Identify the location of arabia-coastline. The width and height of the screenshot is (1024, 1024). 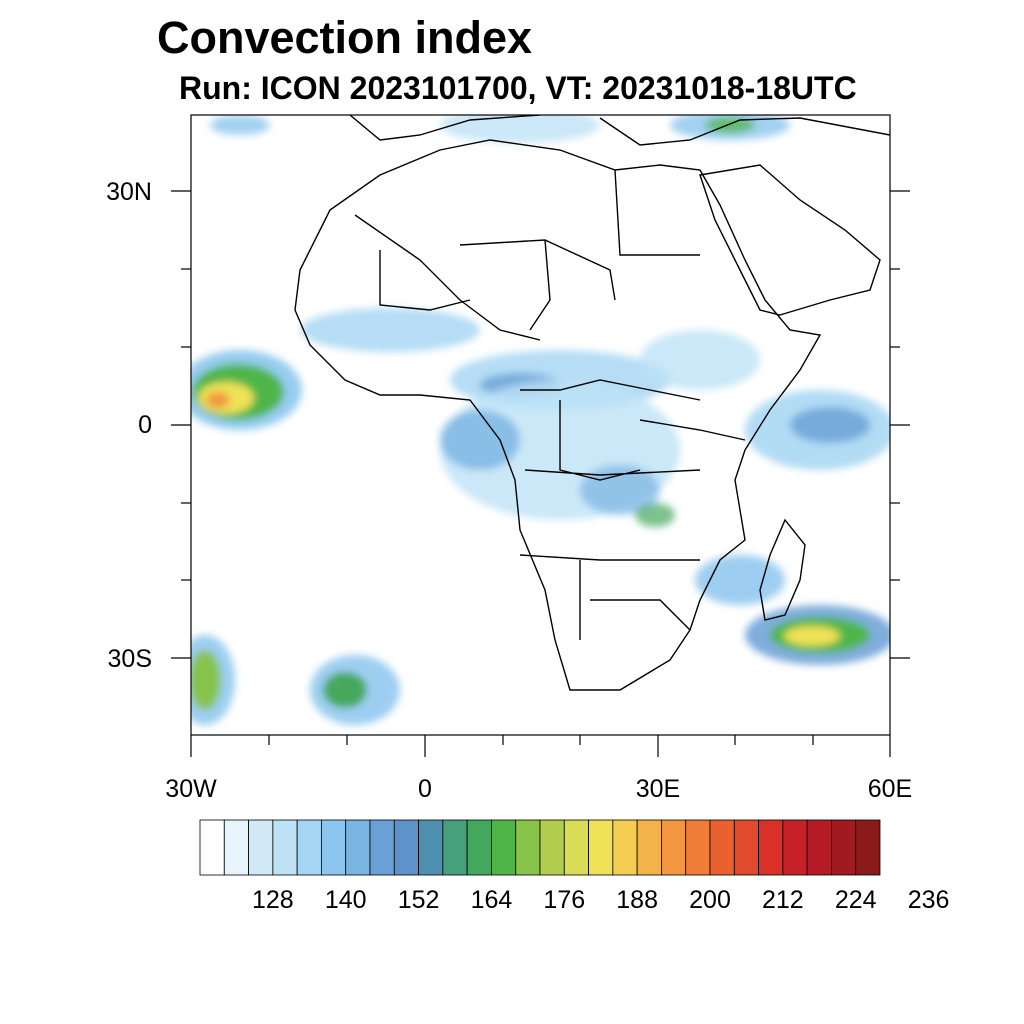
(790, 240).